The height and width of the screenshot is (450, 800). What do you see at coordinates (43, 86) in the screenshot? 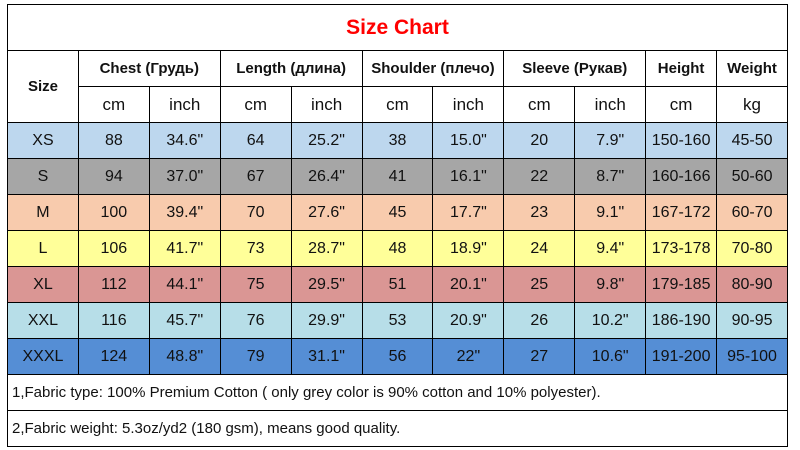
I see `header-size: Size` at bounding box center [43, 86].